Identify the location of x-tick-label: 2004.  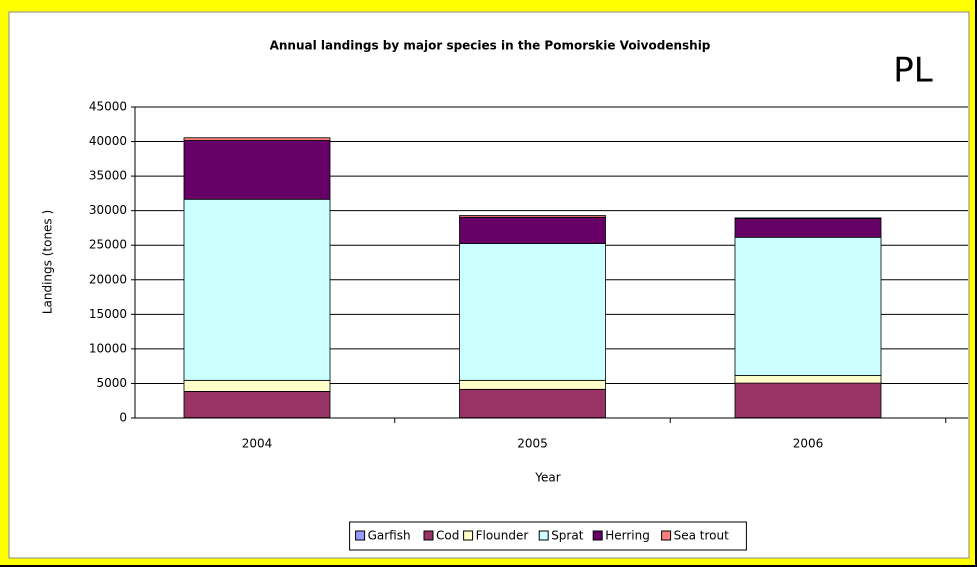
(257, 444).